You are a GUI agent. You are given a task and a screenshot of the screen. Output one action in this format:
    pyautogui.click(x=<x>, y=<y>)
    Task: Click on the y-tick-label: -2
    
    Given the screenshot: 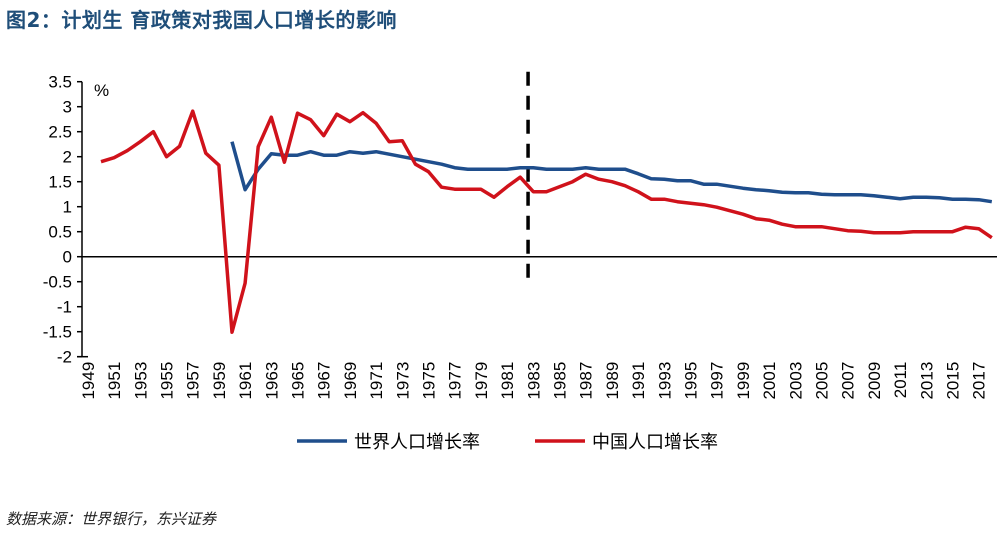 What is the action you would take?
    pyautogui.click(x=64, y=357)
    